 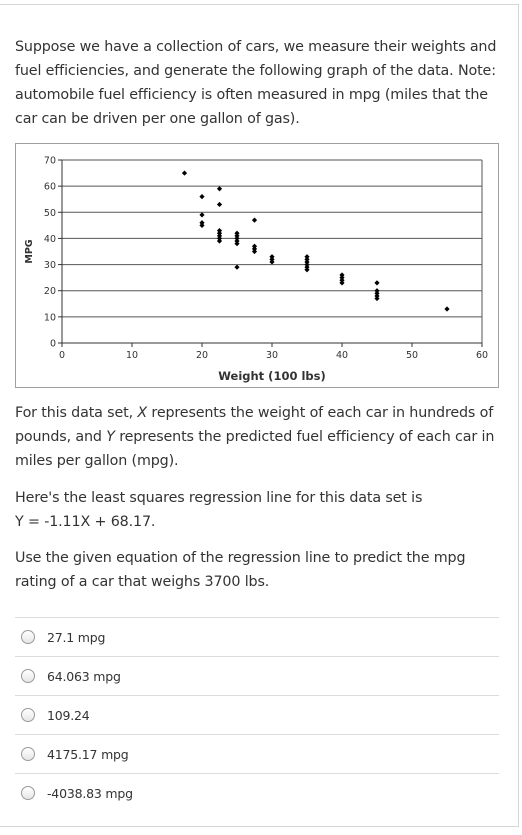 What do you see at coordinates (50, 291) in the screenshot?
I see `y-tick-label: 20` at bounding box center [50, 291].